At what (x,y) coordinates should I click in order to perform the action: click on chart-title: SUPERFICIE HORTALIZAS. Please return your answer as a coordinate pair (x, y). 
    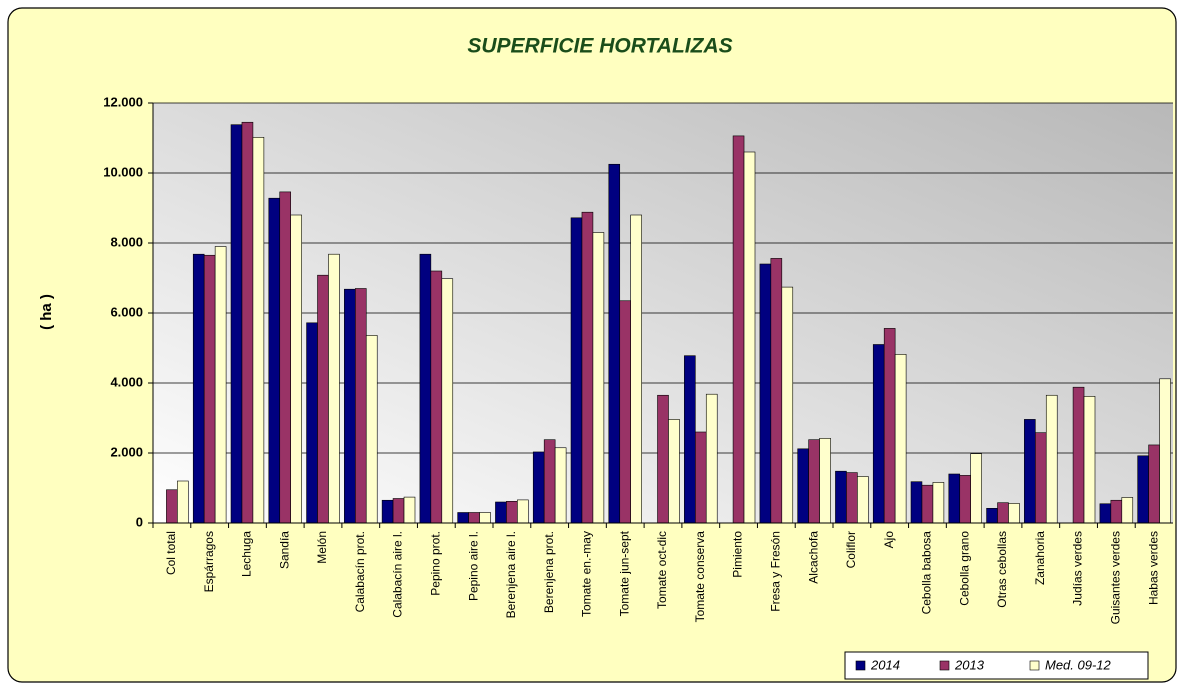
    Looking at the image, I should click on (599, 46).